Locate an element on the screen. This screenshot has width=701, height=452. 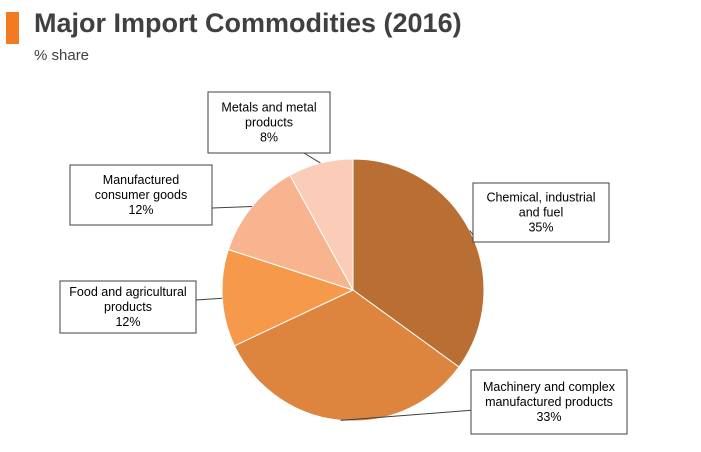
slice-value-label-3: 12% is located at coordinates (127, 322).